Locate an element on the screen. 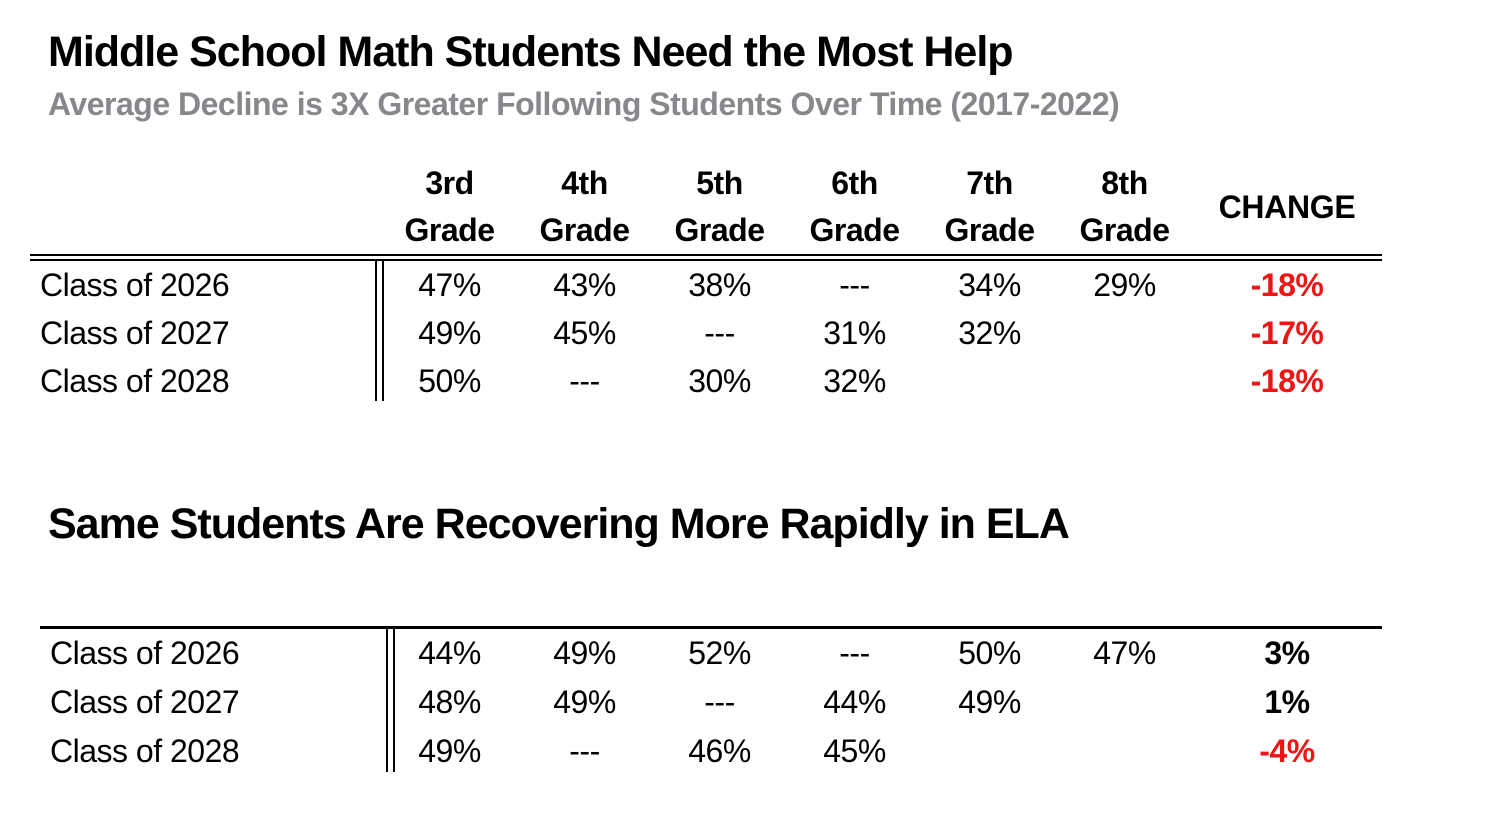 The height and width of the screenshot is (832, 1488). header-top: 7th is located at coordinates (989, 183).